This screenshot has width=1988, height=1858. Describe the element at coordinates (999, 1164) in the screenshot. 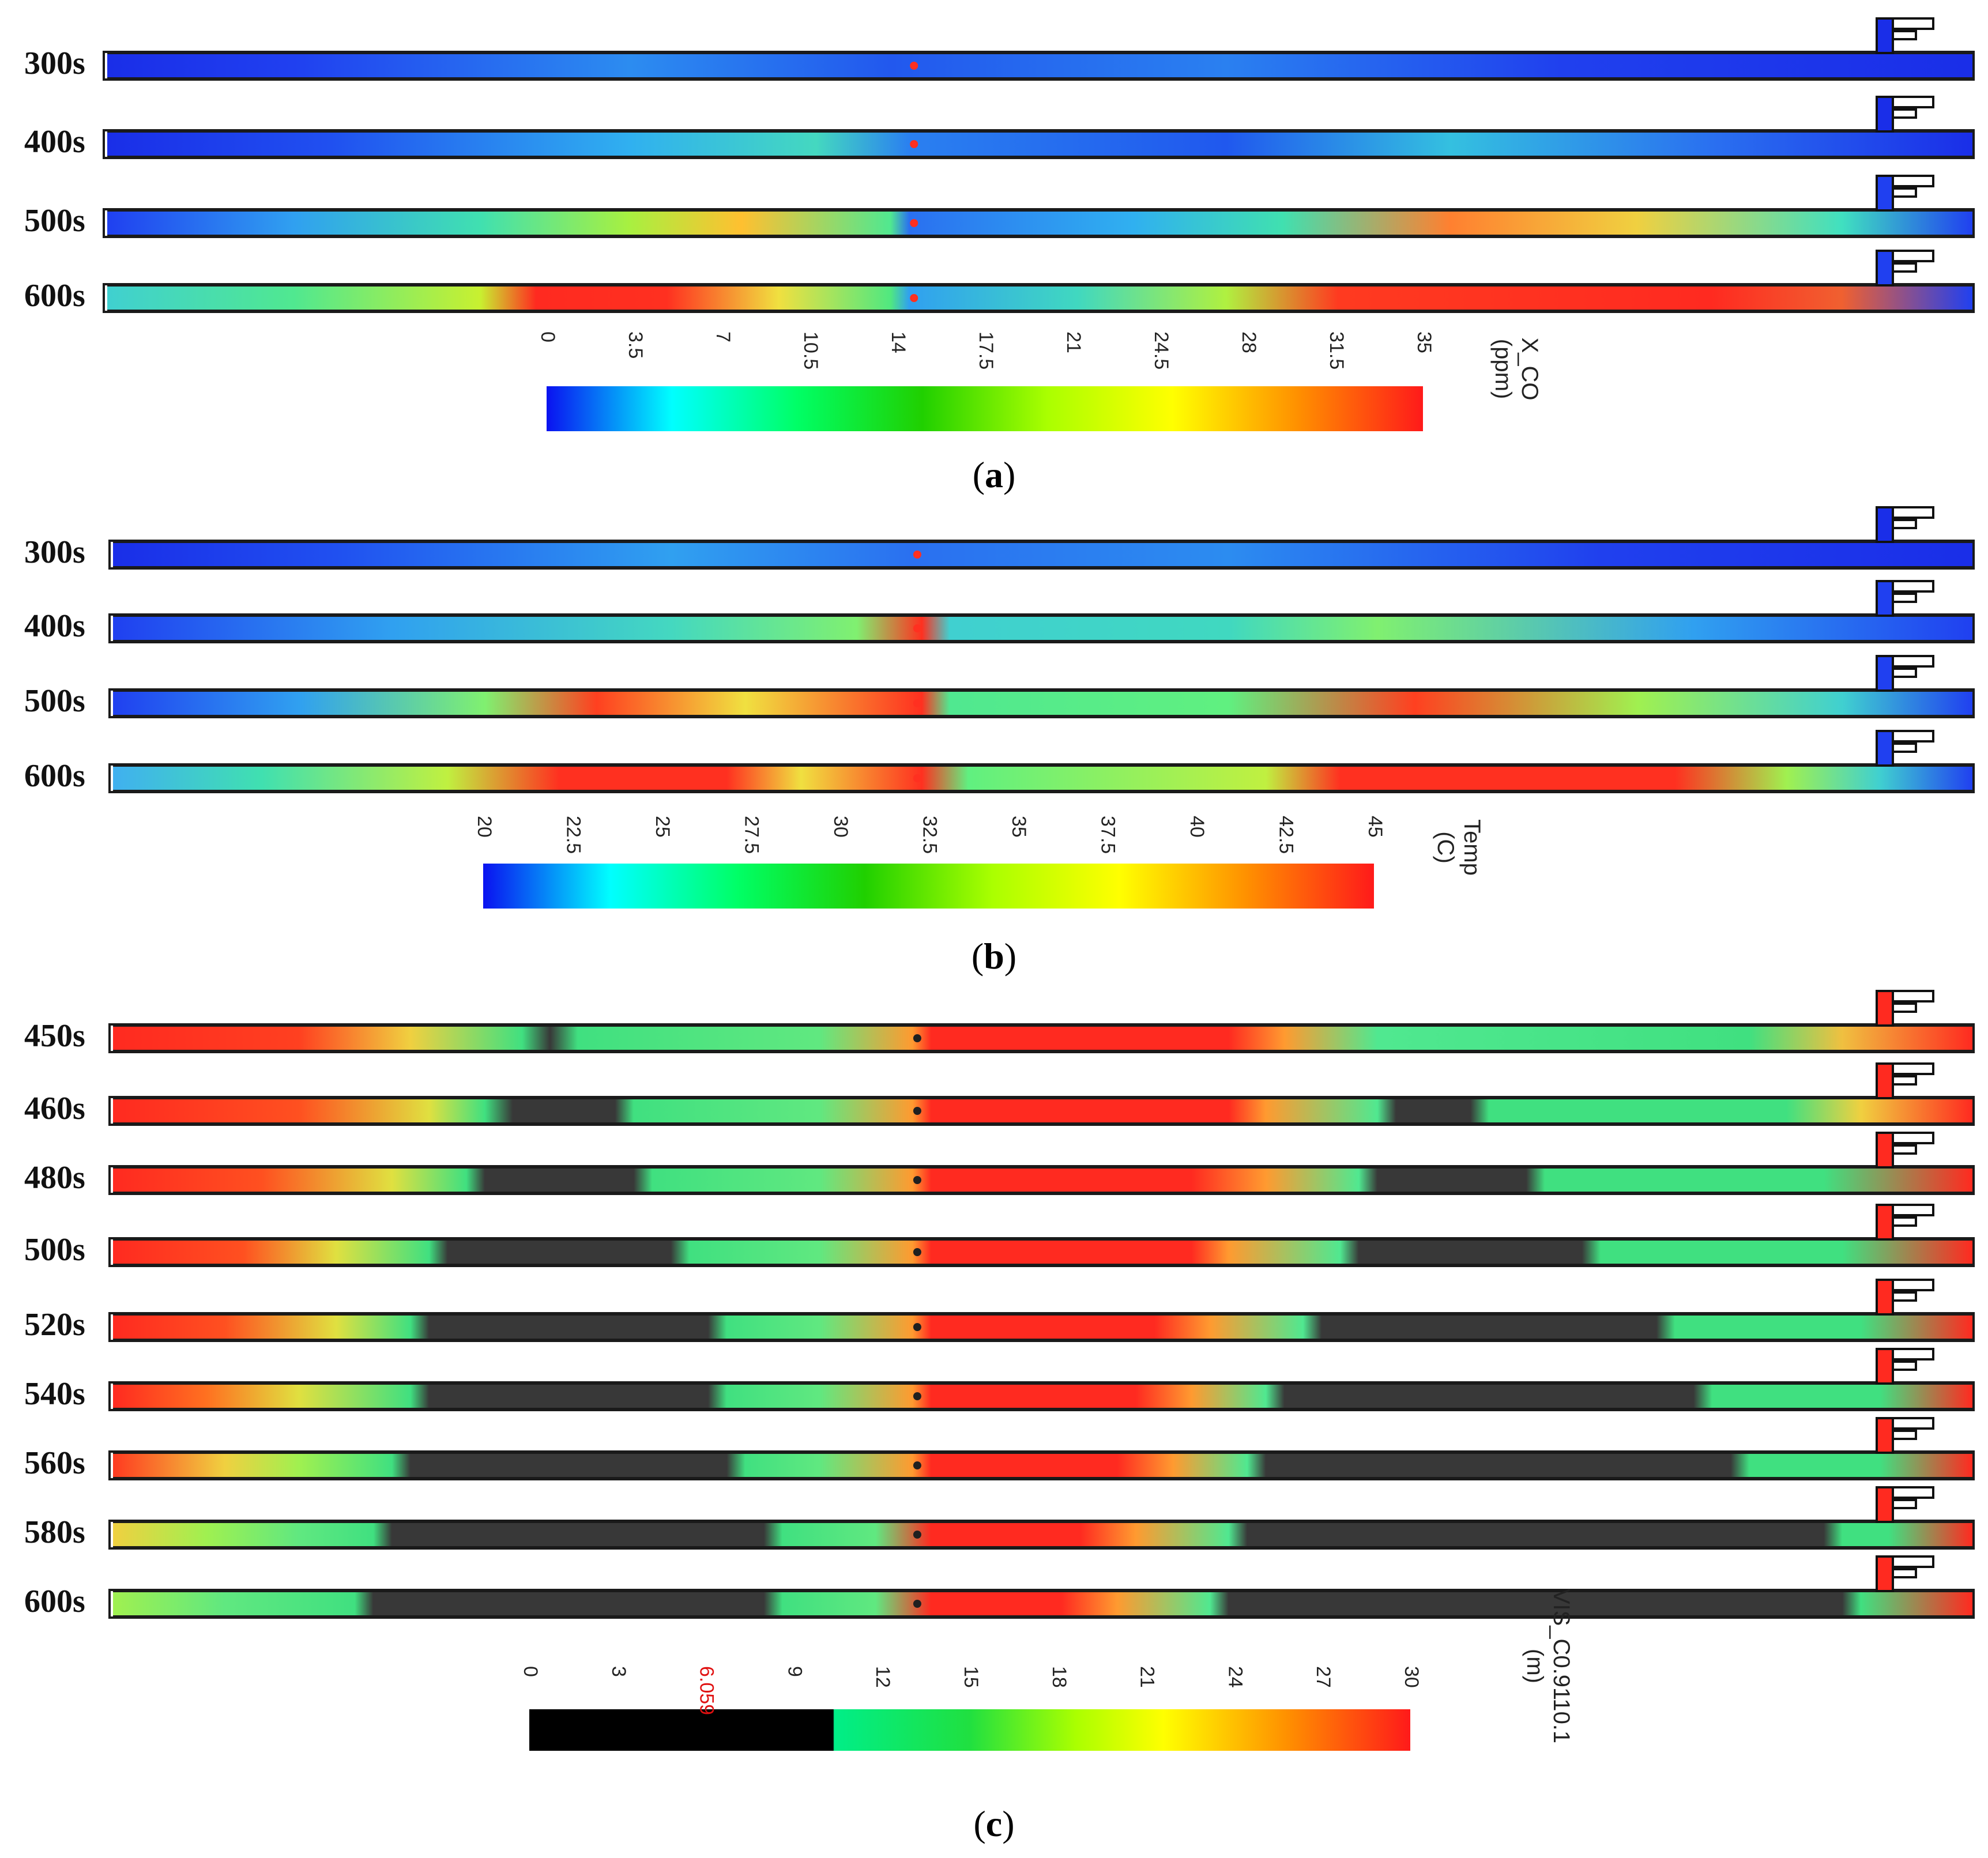

I see `contour-row: 480s` at that location.